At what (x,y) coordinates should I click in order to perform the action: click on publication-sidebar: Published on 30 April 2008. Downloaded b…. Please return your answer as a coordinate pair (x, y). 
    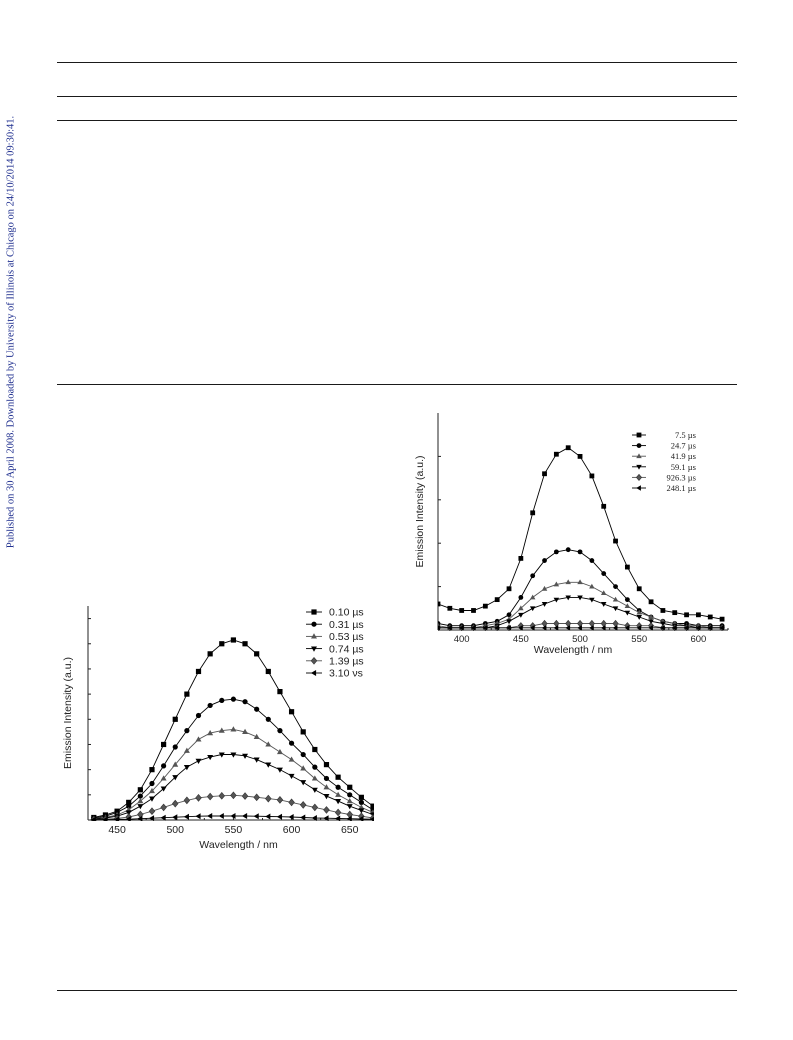
    Looking at the image, I should click on (11, 332).